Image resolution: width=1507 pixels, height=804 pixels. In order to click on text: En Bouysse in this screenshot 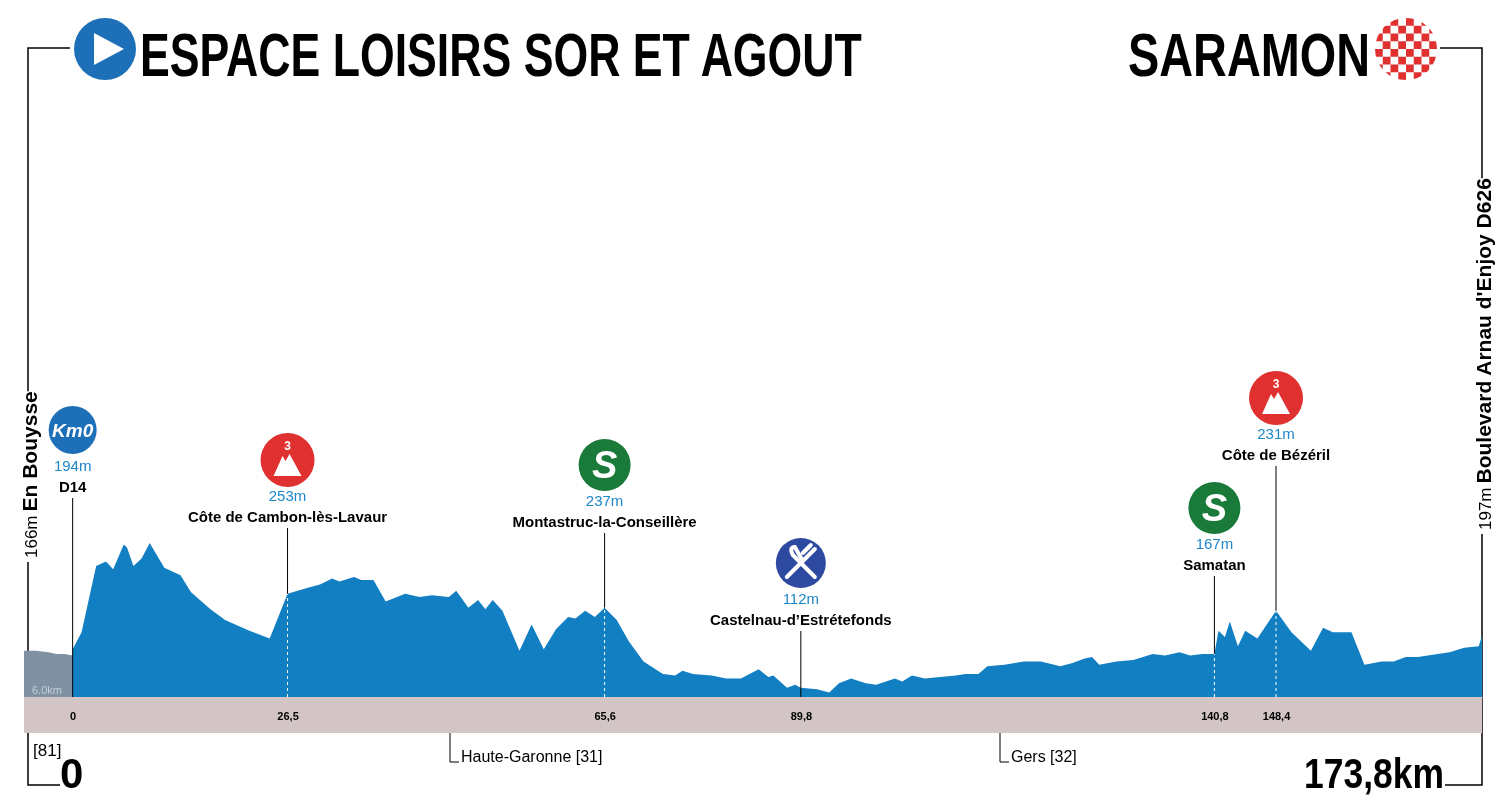, I will do `click(29, 451)`.